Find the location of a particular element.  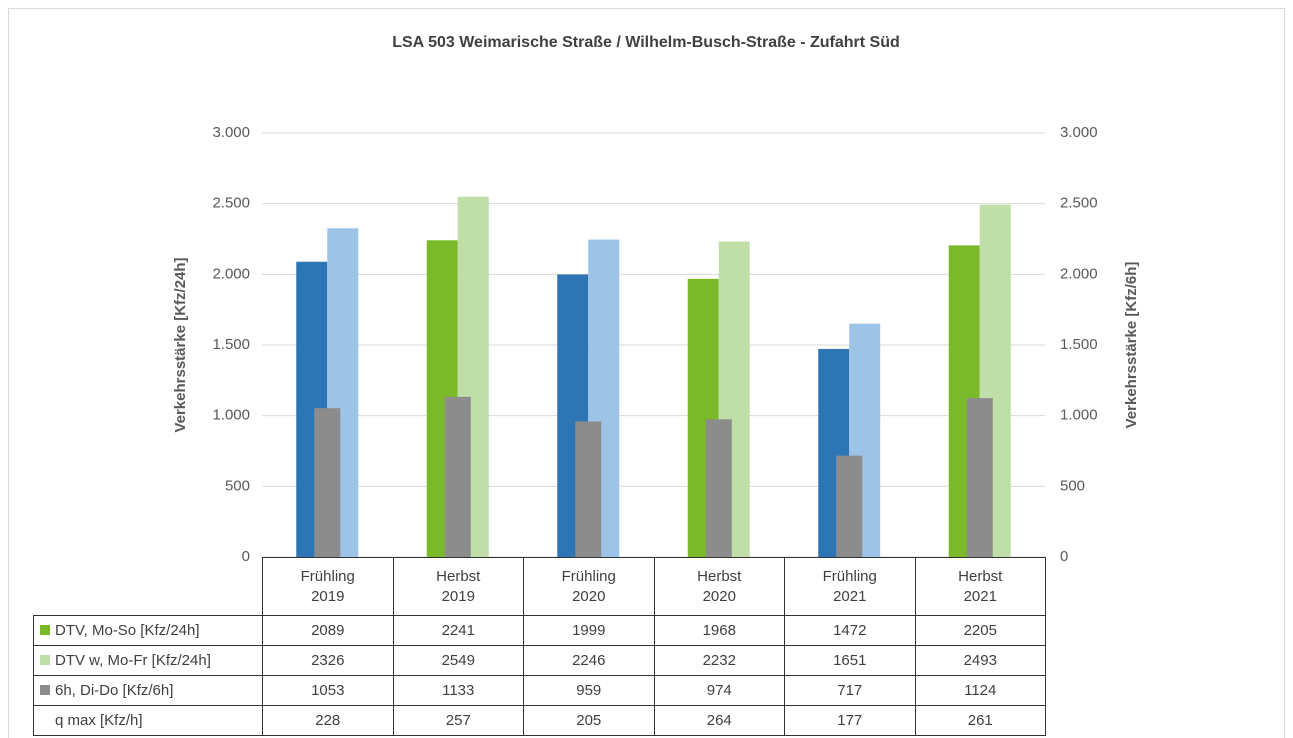

value-cell: 264 is located at coordinates (719, 720).